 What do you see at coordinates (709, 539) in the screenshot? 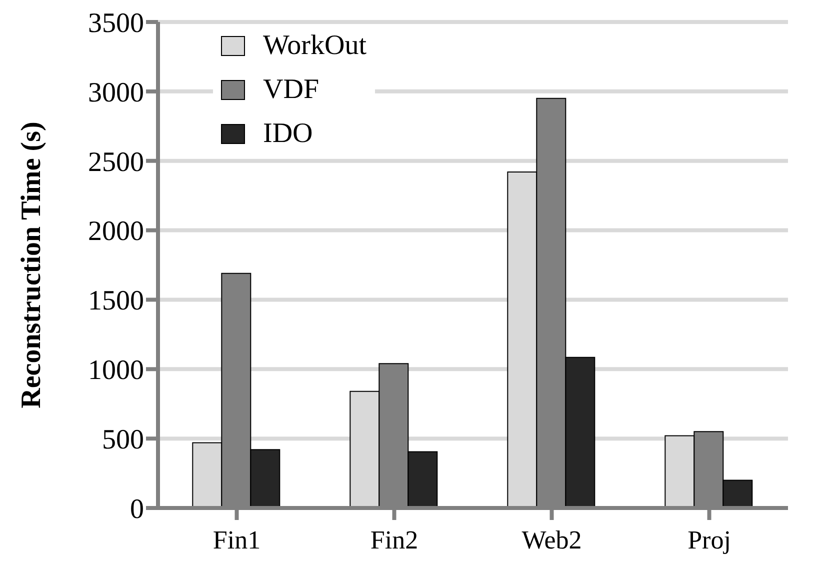
I see `x-tick-label: Proj` at bounding box center [709, 539].